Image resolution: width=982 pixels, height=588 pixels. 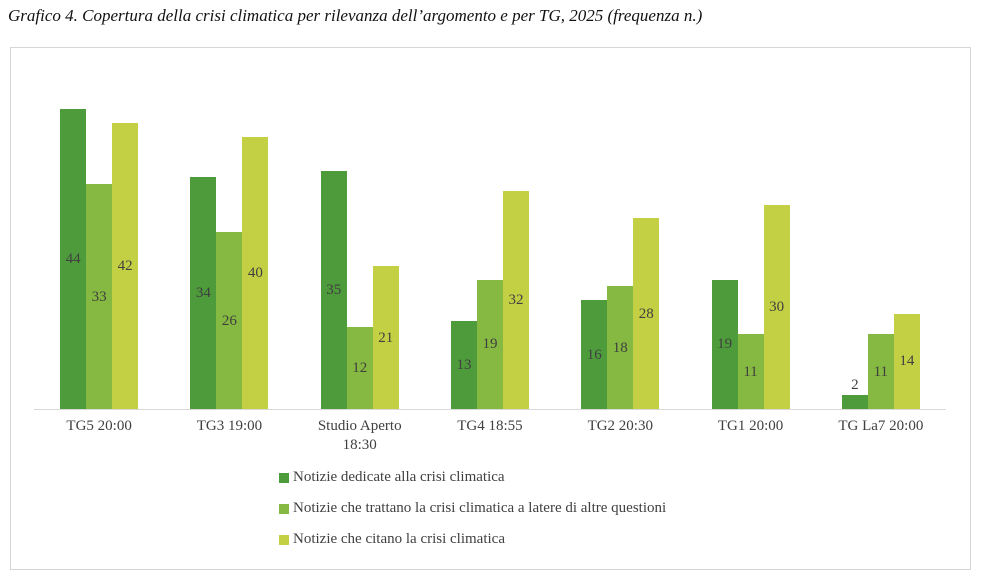 I want to click on bar-value-label: 44, so click(x=73, y=259).